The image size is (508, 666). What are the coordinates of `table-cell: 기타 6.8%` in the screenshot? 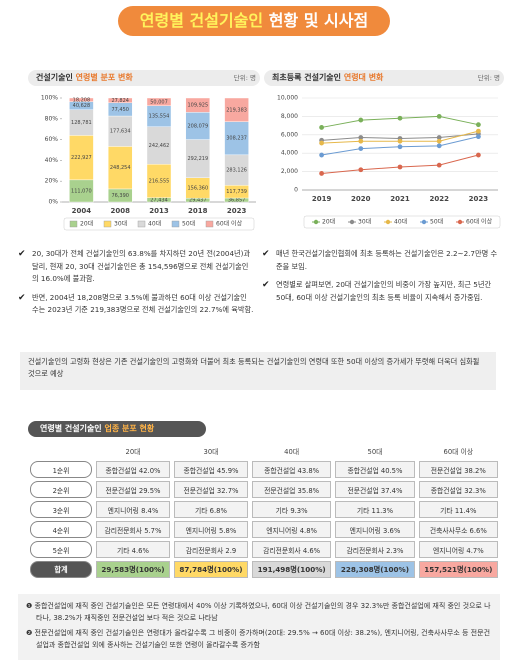 It's located at (210, 509).